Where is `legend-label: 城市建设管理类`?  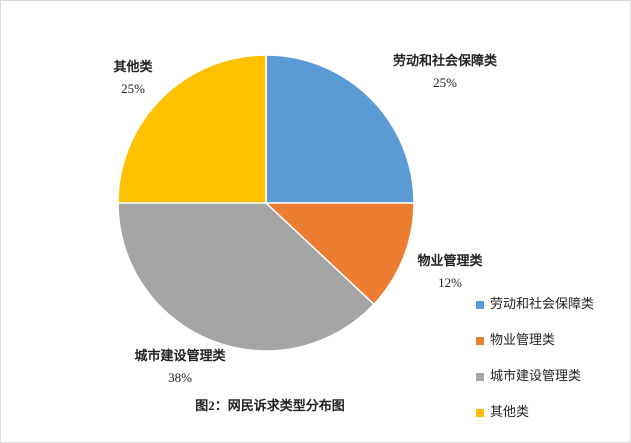 legend-label: 城市建设管理类 is located at coordinates (535, 375).